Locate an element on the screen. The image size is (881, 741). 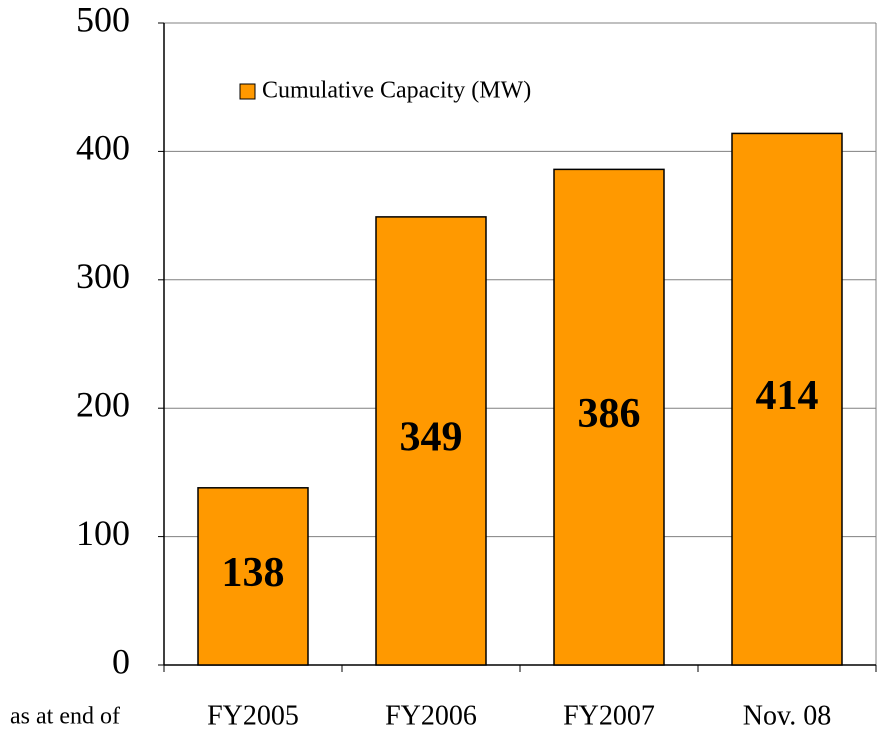
x-tick-label: FY2007 is located at coordinates (609, 715).